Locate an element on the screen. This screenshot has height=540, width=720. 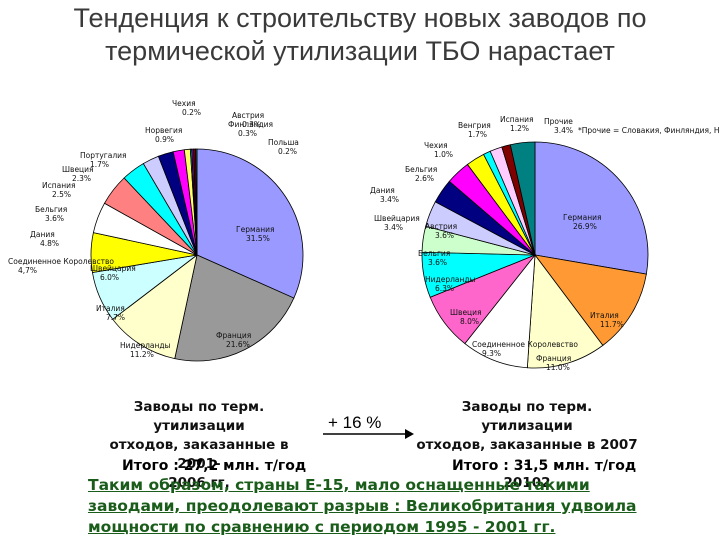
pie2-label: Бельгия 2.6% is located at coordinates (421, 174).